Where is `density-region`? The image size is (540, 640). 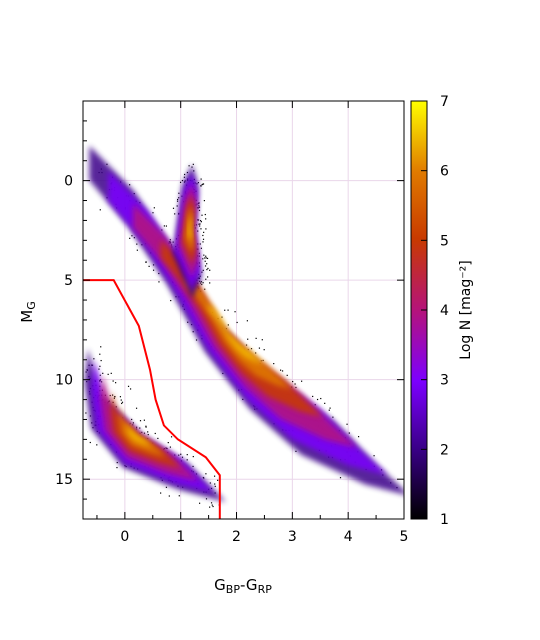 density-region is located at coordinates (155, 425).